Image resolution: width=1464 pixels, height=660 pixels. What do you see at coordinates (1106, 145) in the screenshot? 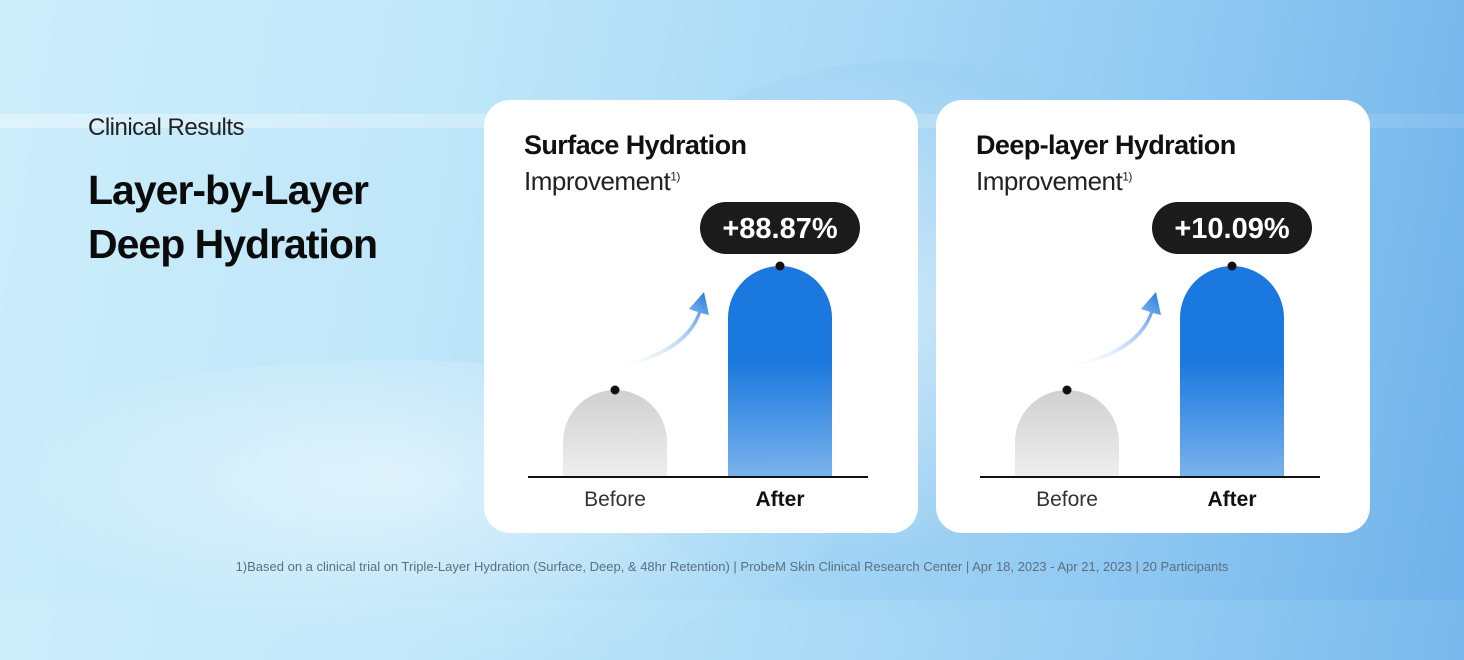
I see `chart-title: Deep-layer Hydration` at bounding box center [1106, 145].